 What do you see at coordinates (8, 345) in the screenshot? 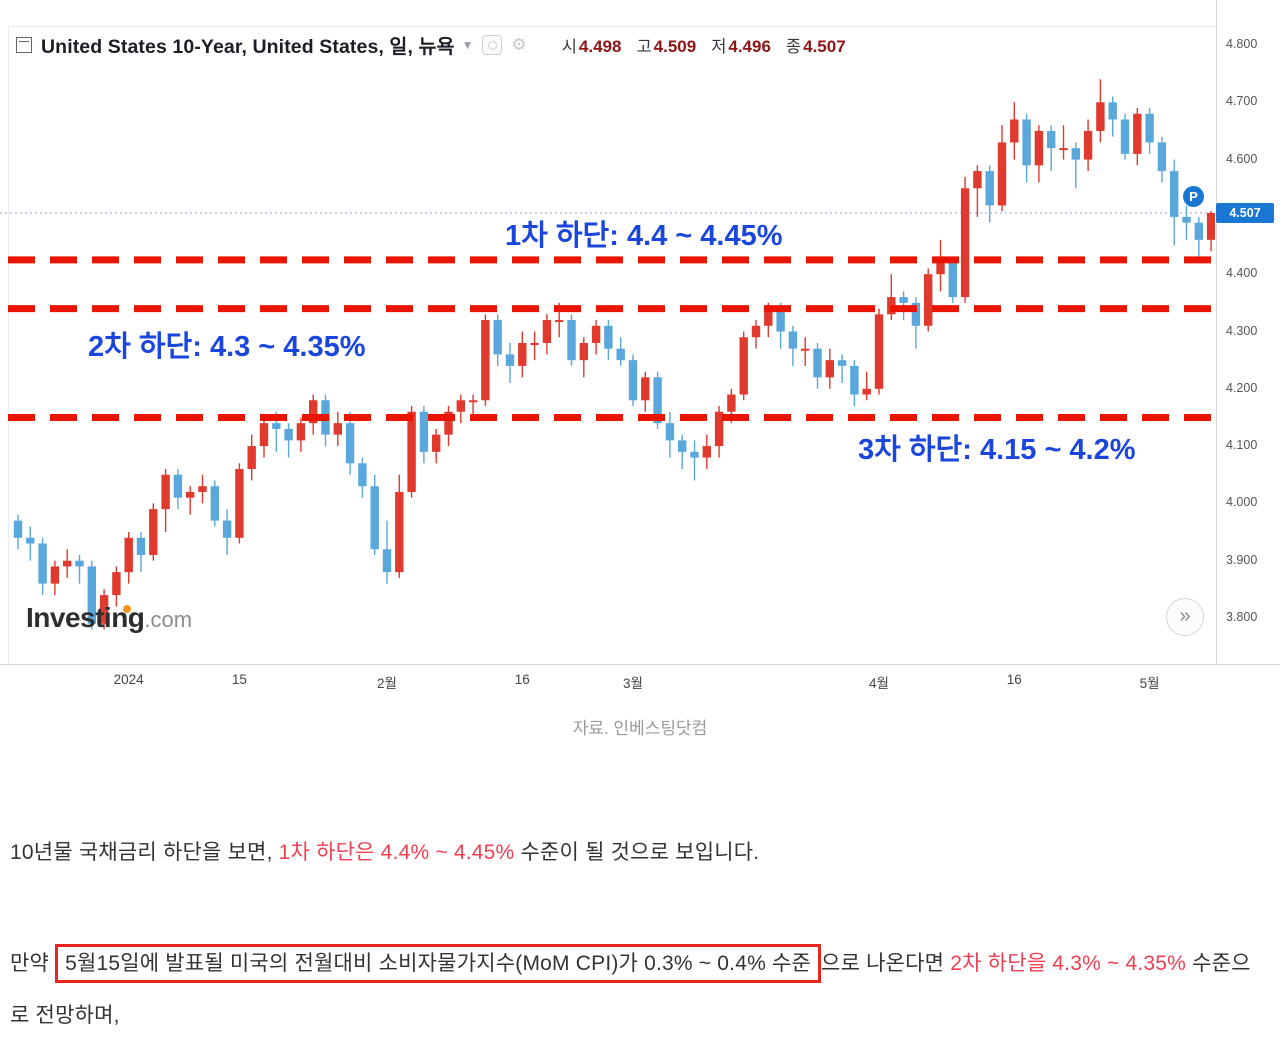
I see `chart-frame-left` at bounding box center [8, 345].